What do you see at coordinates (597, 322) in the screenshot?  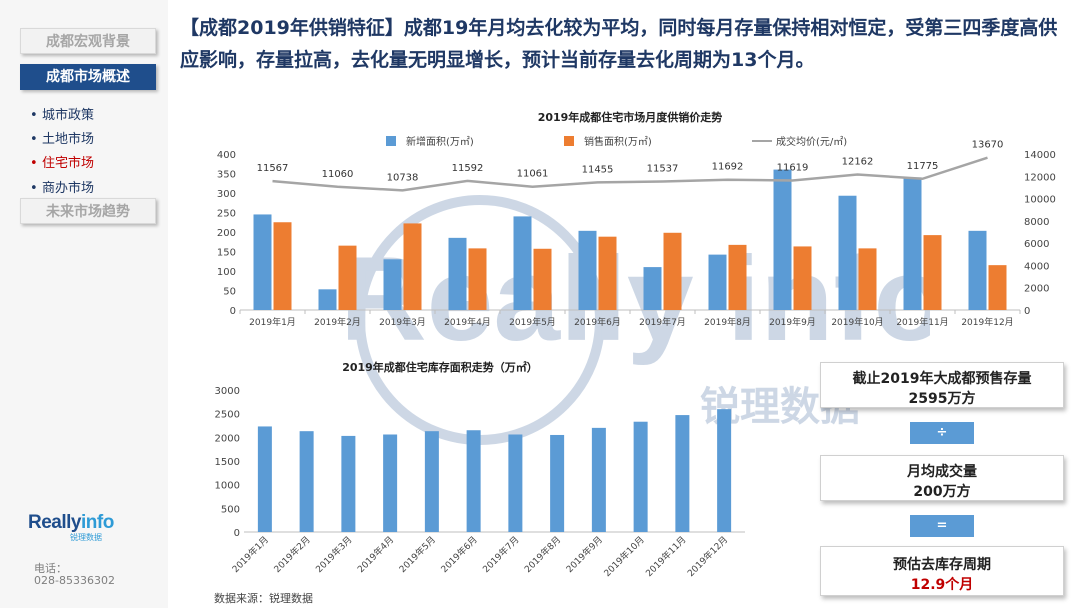 I see `chart1-x-tick-label: 2019年6月` at bounding box center [597, 322].